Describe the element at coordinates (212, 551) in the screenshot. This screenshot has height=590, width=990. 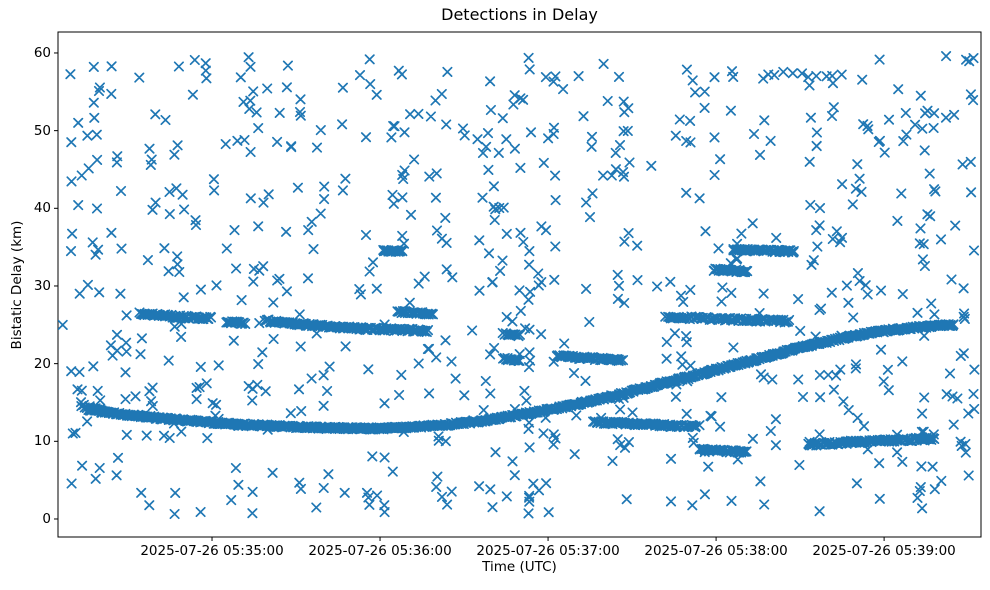
I see `x-tick-label: 2025-07-26 05:35:00` at that location.